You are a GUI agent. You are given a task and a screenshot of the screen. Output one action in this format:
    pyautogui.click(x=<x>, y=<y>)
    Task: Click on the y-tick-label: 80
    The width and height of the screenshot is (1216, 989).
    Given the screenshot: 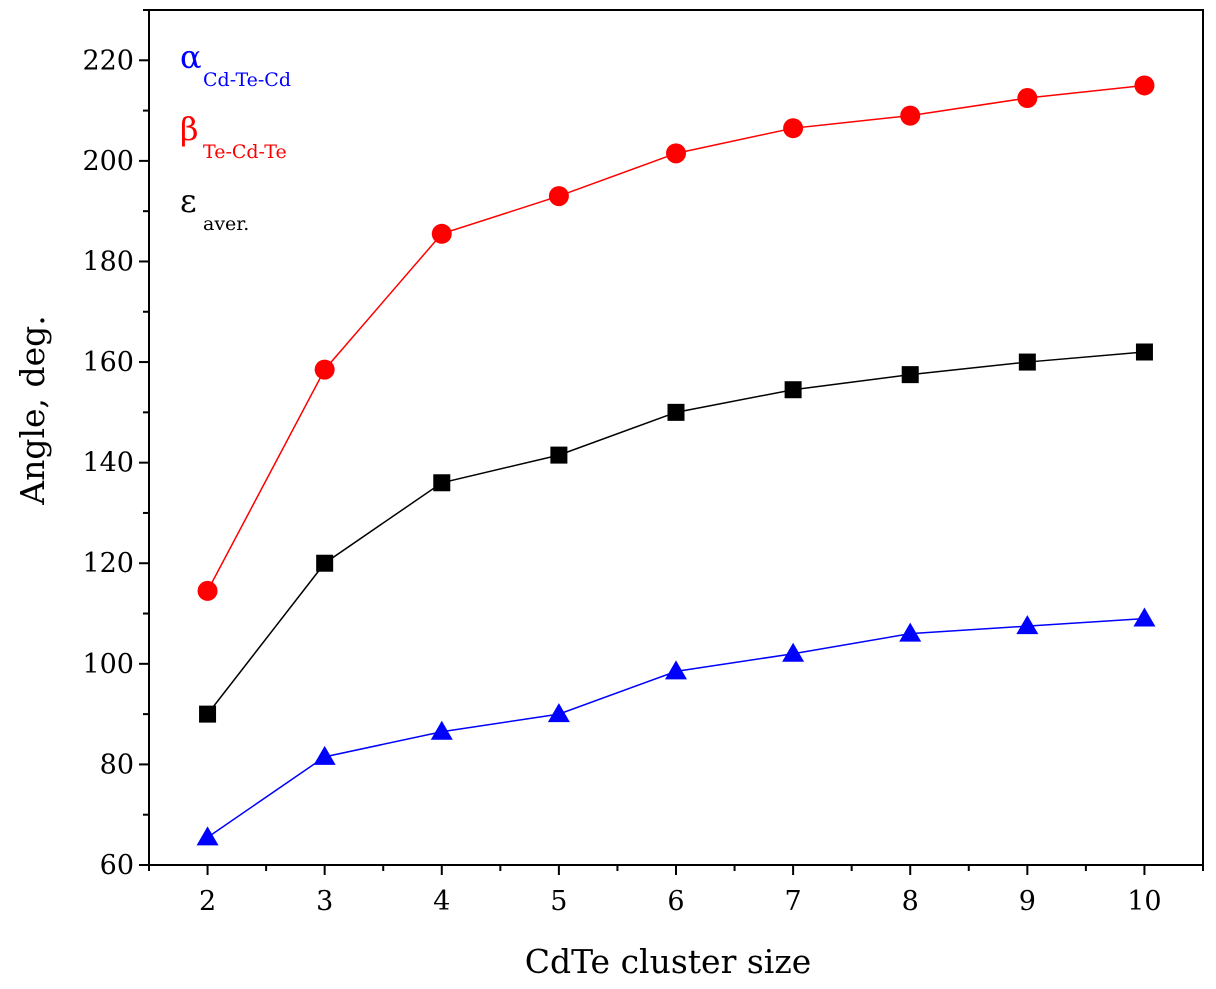 What is the action you would take?
    pyautogui.click(x=117, y=764)
    